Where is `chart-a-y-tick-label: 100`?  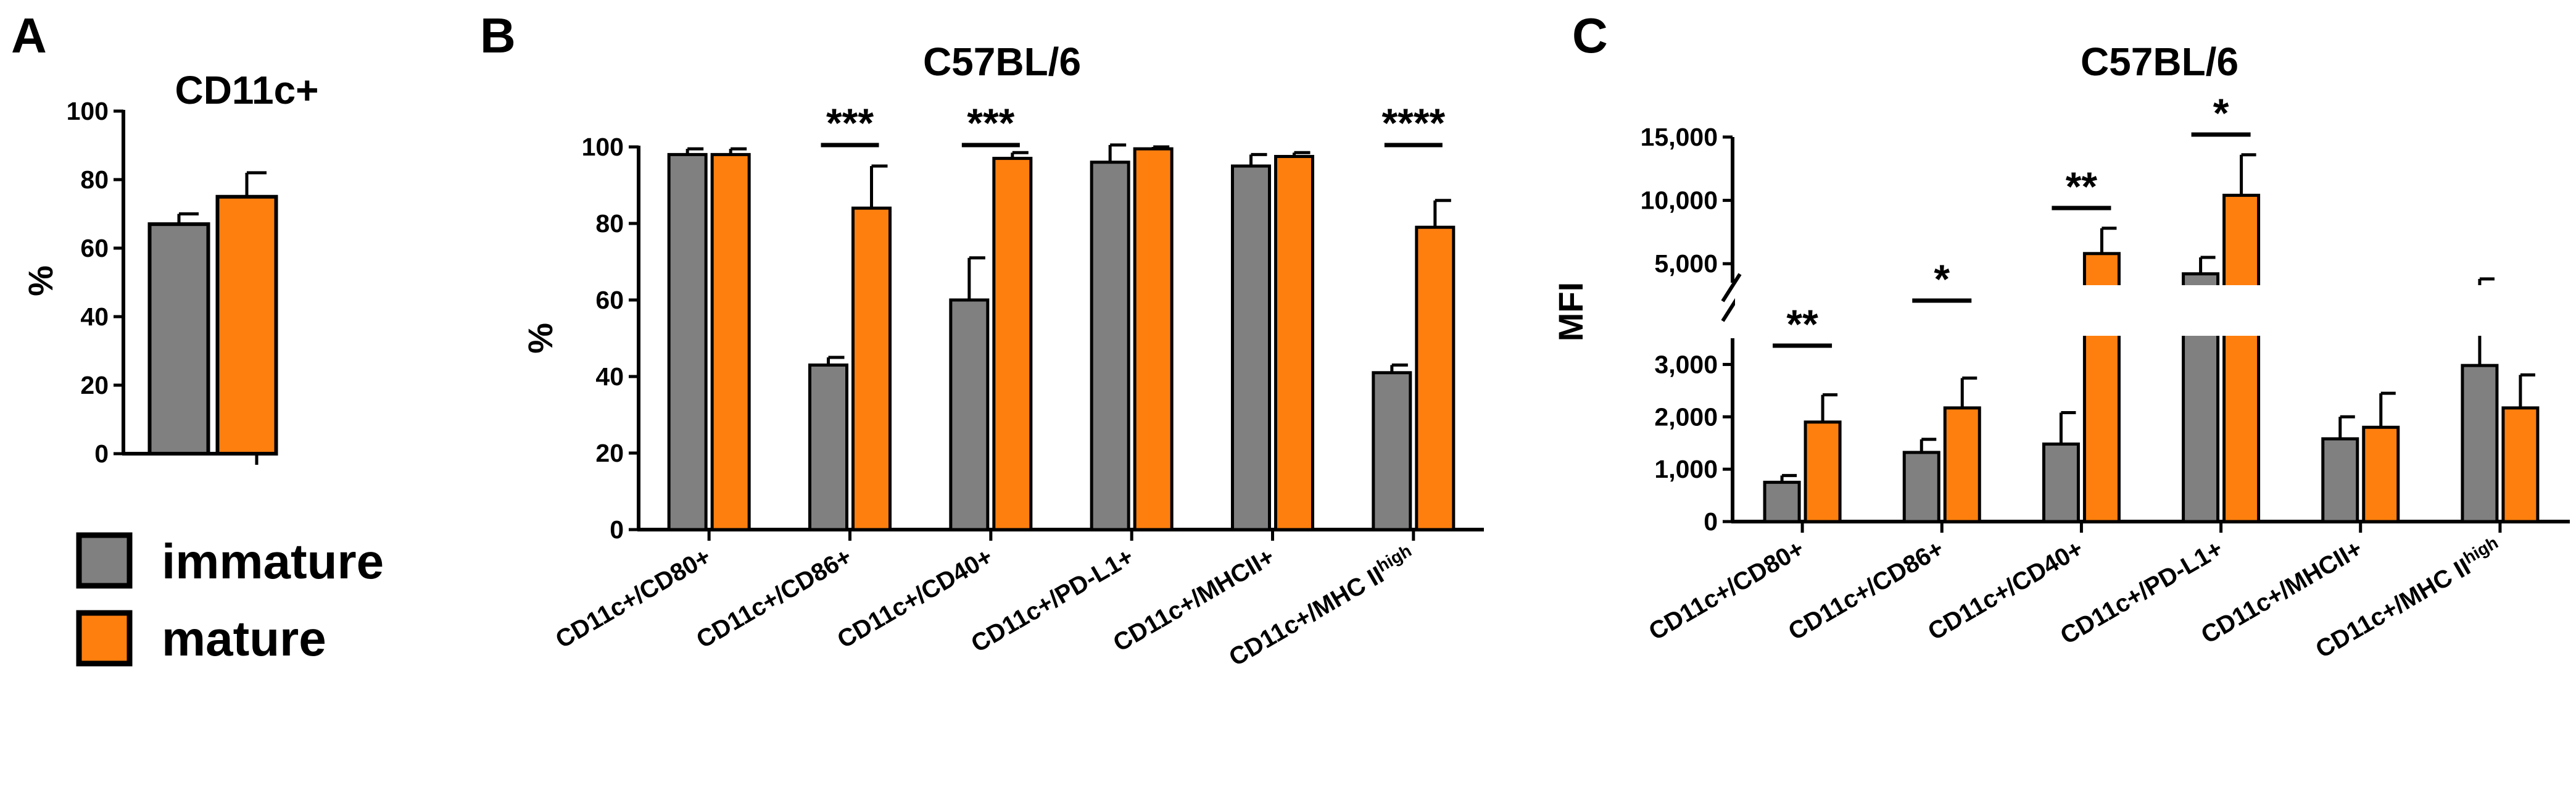
chart-a-y-tick-label: 100 is located at coordinates (88, 111).